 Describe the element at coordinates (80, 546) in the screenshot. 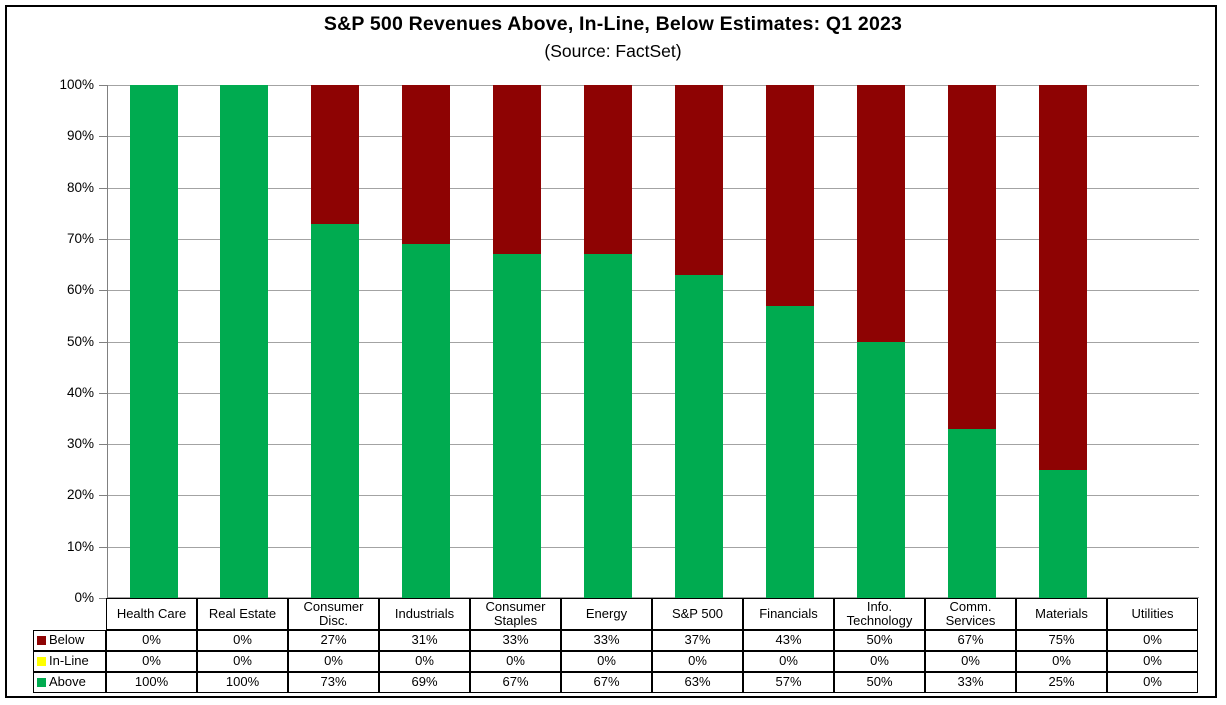

I see `y-axis-tick-label: 10%` at that location.